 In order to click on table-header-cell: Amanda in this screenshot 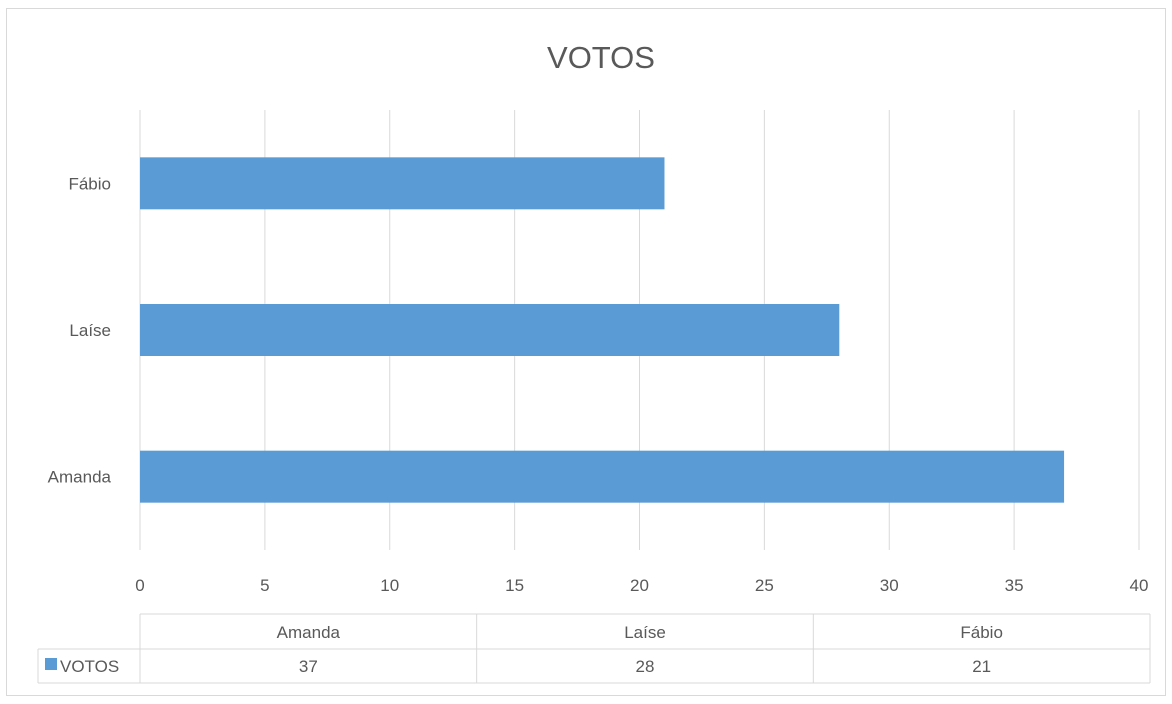, I will do `click(309, 632)`.